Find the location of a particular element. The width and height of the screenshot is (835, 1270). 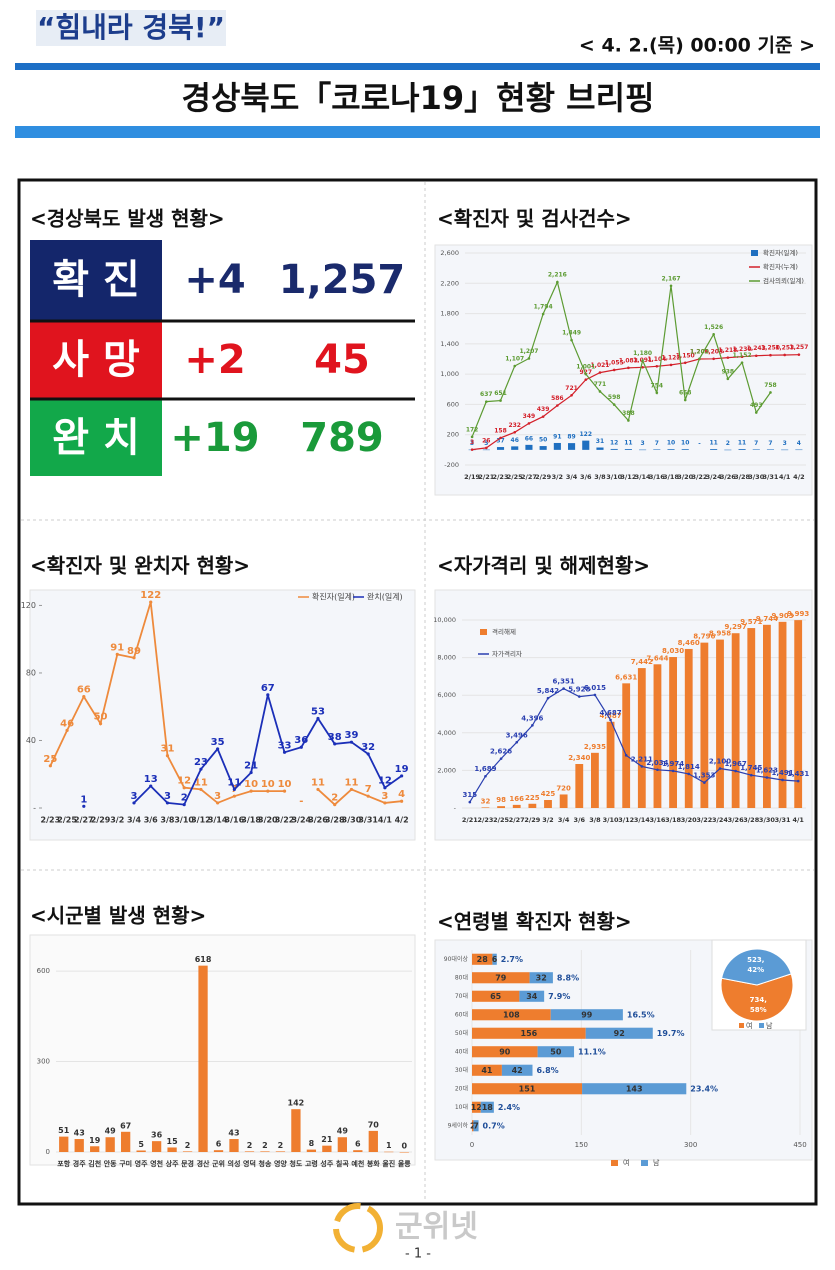

data-label: 1,202 is located at coordinates (699, 351).